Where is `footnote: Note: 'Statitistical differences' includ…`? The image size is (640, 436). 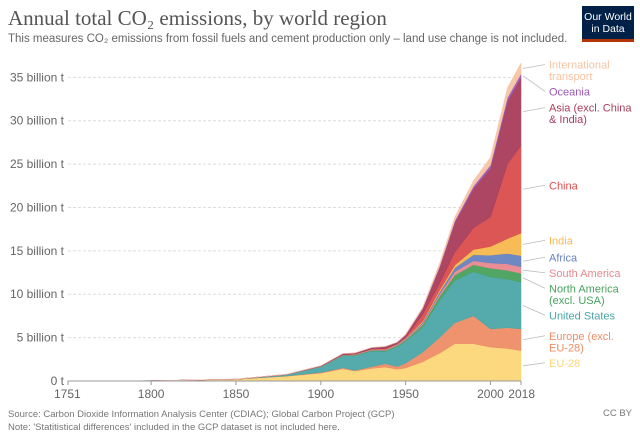 footnote: Note: 'Statitistical differences' includ… is located at coordinates (174, 427).